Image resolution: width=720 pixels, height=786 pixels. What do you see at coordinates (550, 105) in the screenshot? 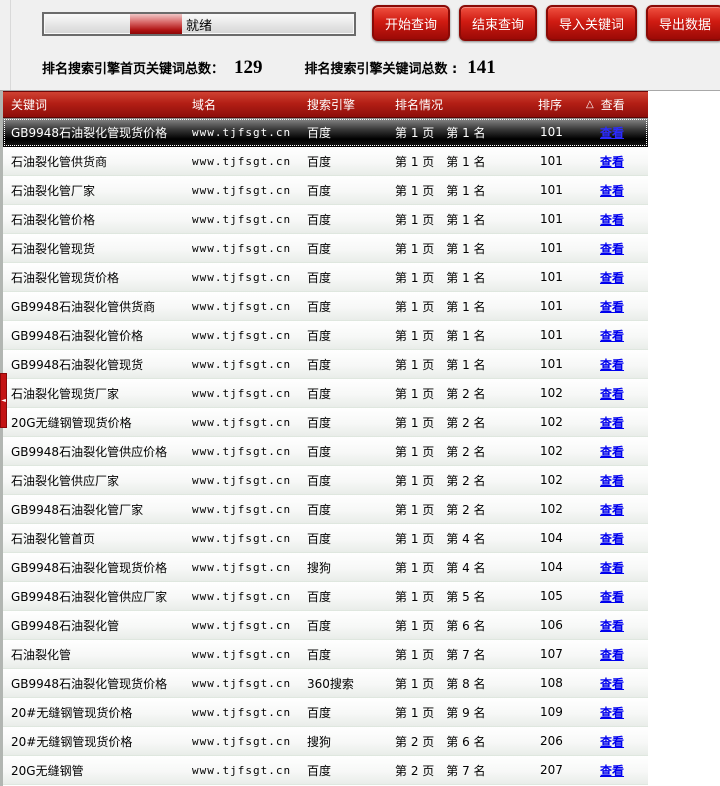
I see `column-header-sort: 排序` at bounding box center [550, 105].